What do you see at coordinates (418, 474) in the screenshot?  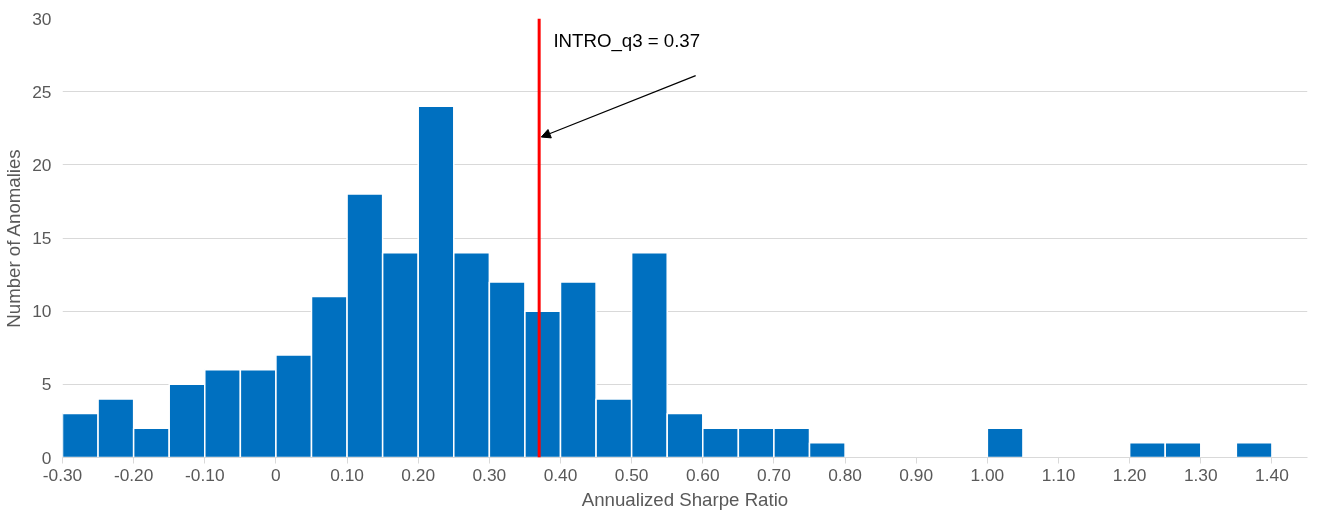 I see `x-tick-label: 0.20` at bounding box center [418, 474].